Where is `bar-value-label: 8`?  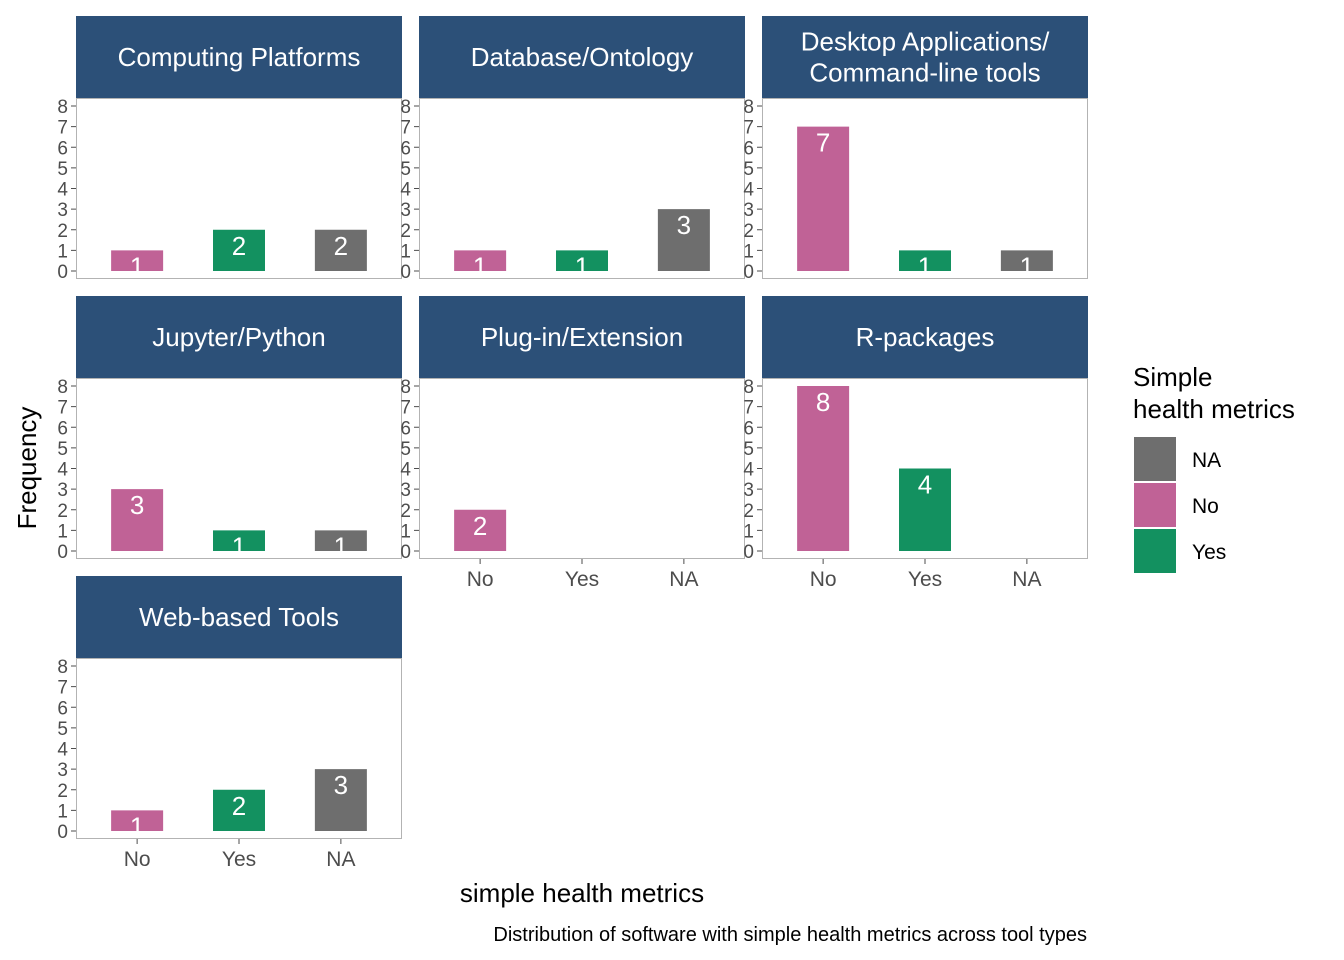 bar-value-label: 8 is located at coordinates (823, 402).